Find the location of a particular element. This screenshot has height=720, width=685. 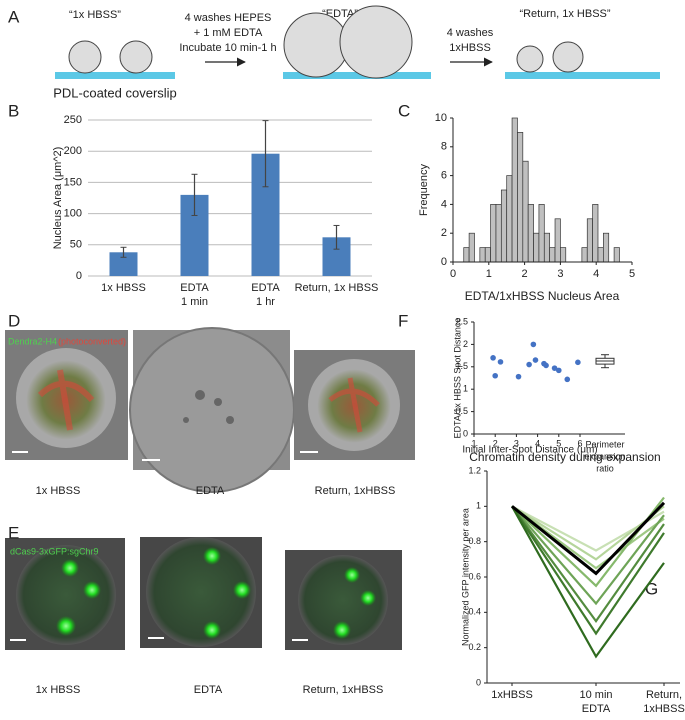

y-tick-label: 0.4 is located at coordinates (474, 612).